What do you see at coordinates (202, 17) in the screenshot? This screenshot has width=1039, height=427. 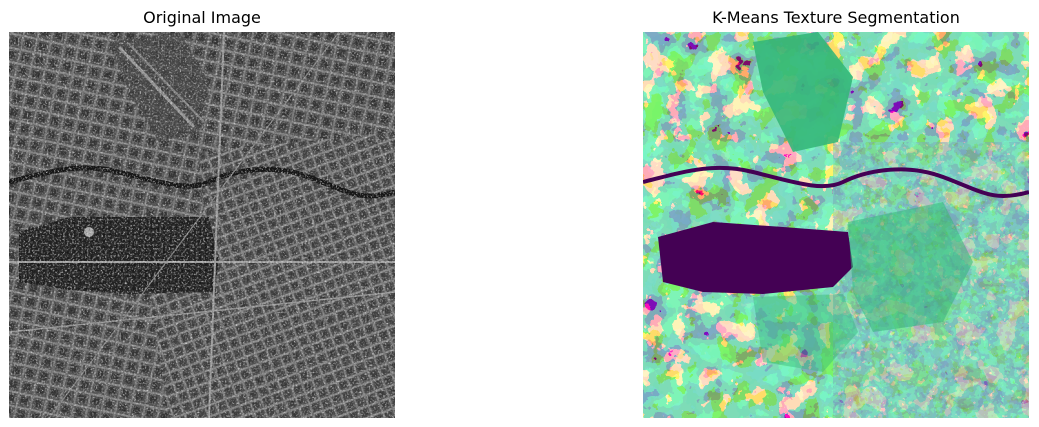 I see `original-image-title: Original Image` at bounding box center [202, 17].